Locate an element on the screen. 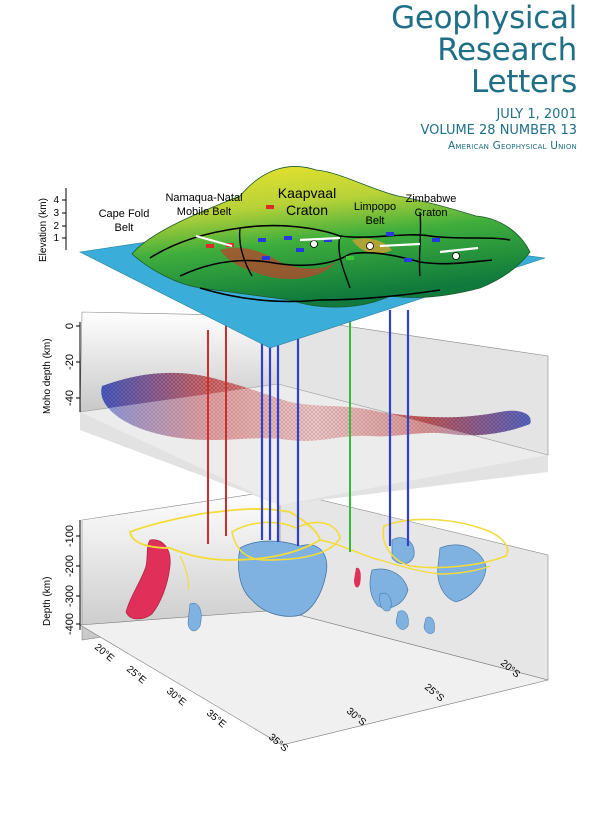 This screenshot has height=829, width=601. elev-tick-label-4: 4 is located at coordinates (56, 200).